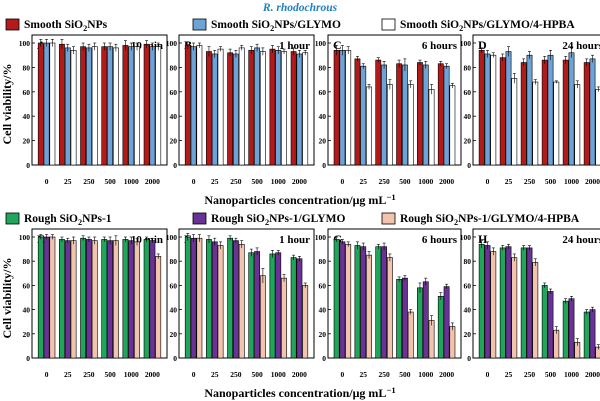 The width and height of the screenshot is (600, 401). Describe the element at coordinates (581, 240) in the screenshot. I see `panel-time-label: 24 hours` at that location.